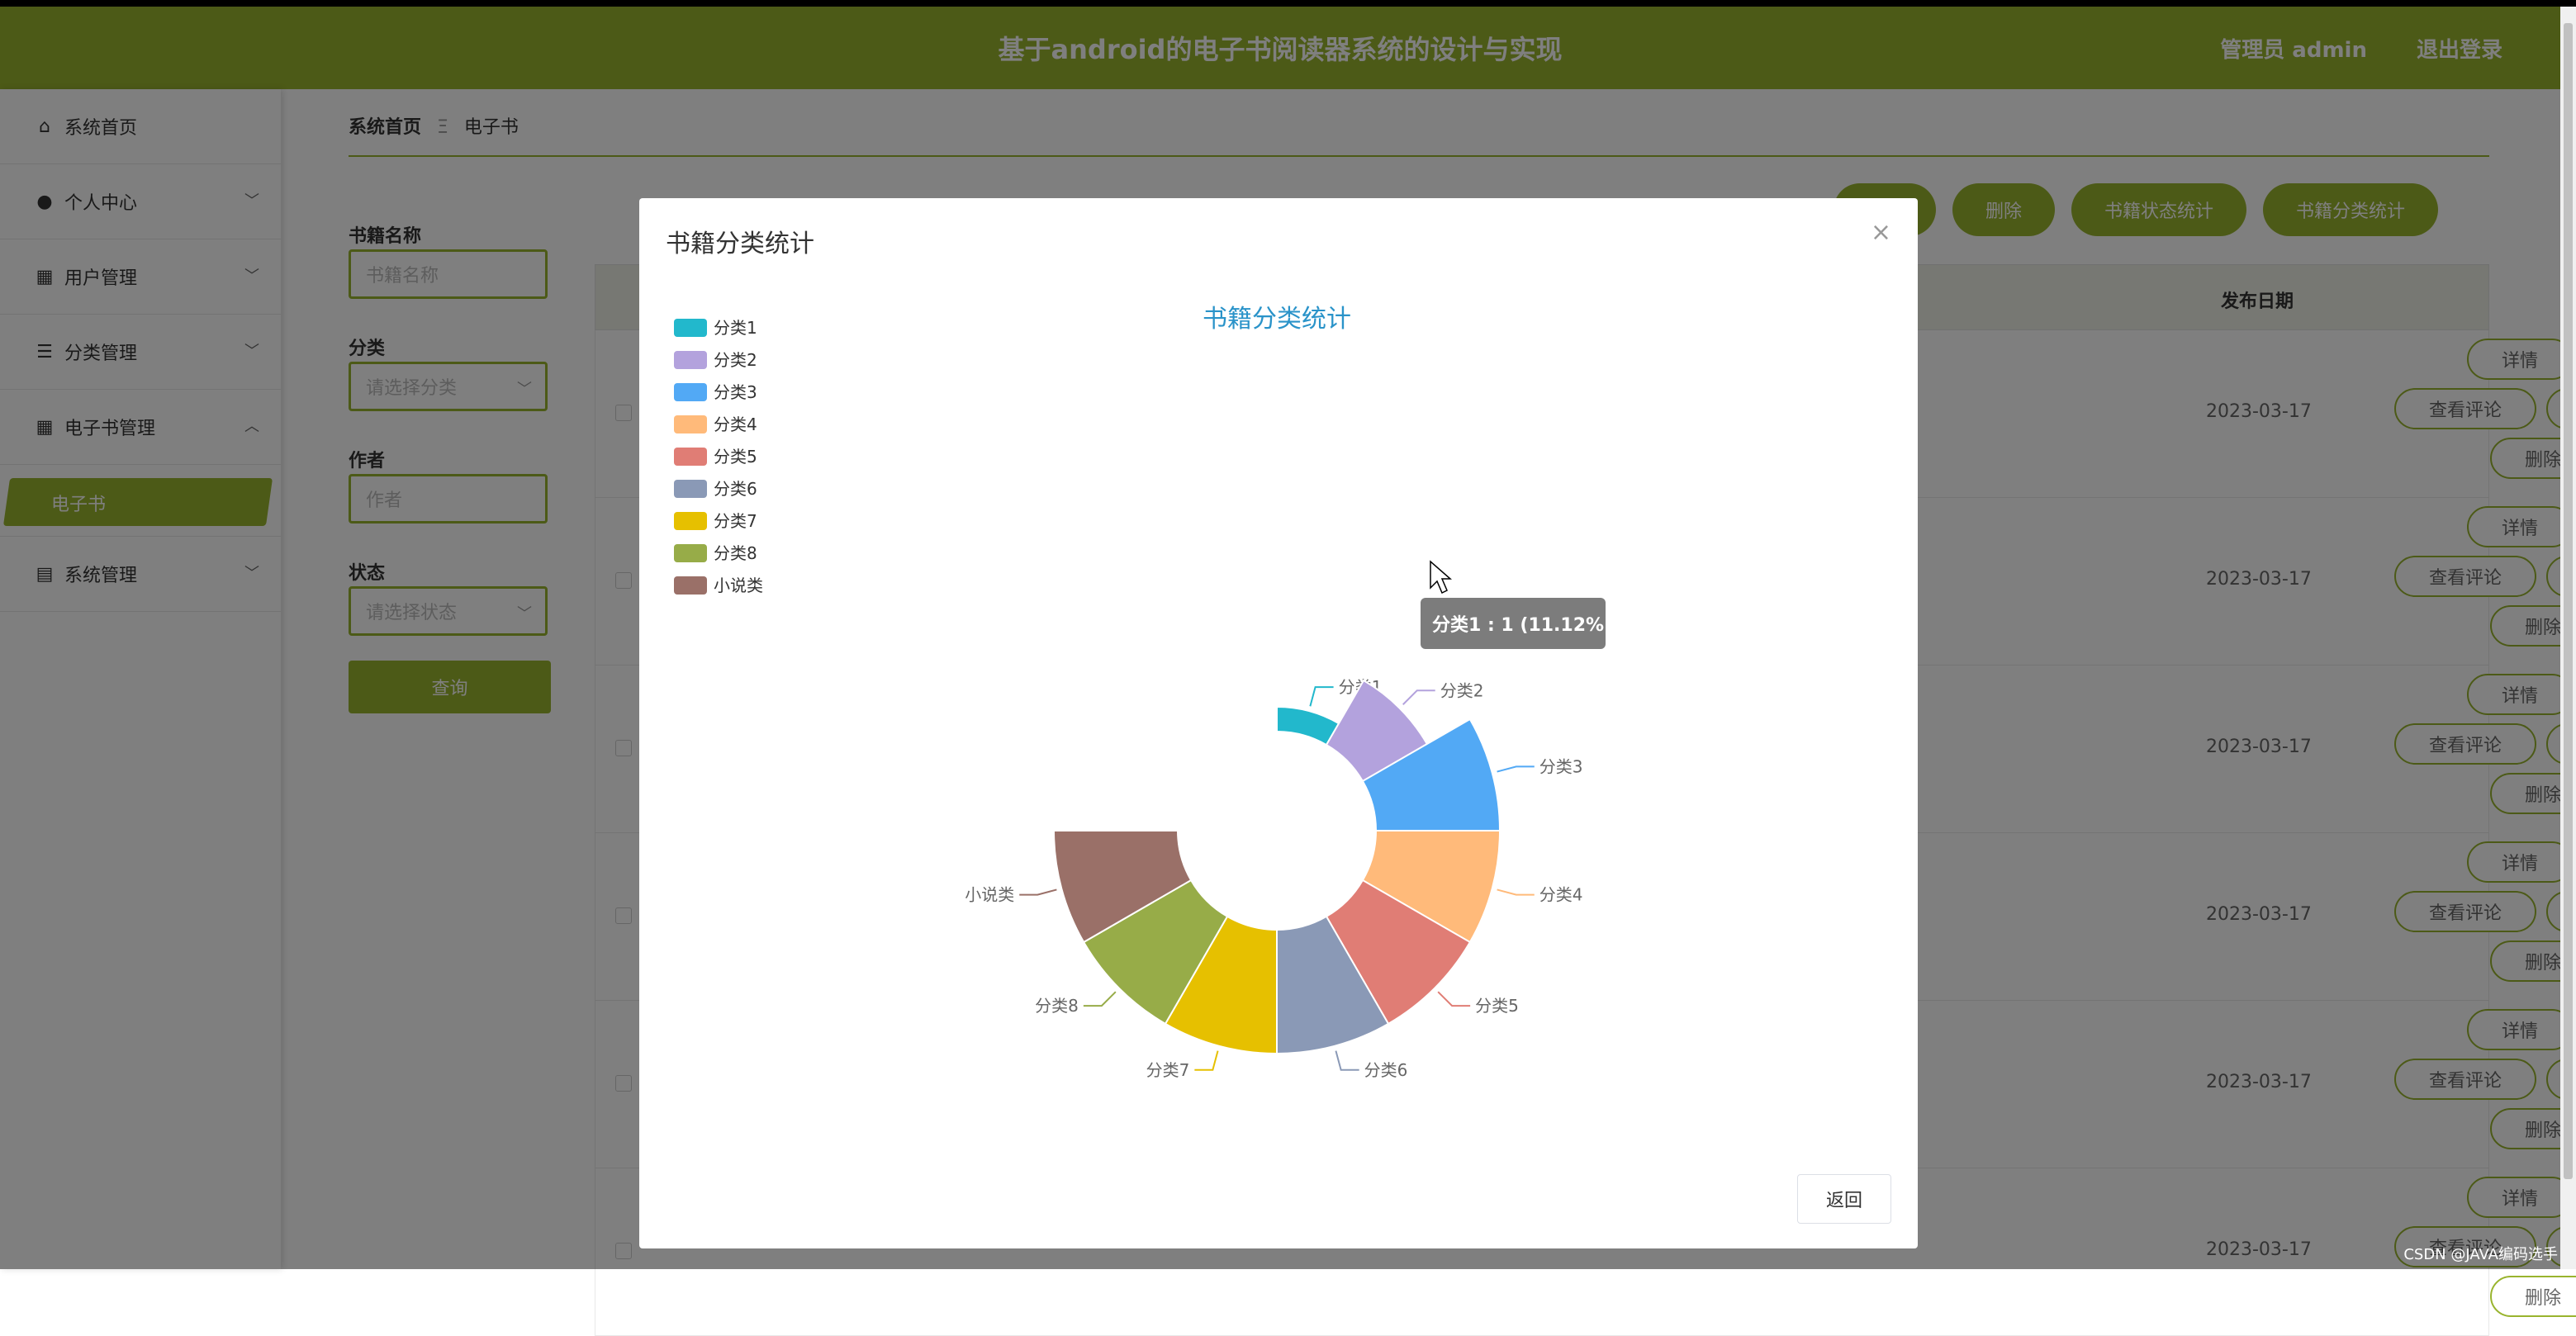 The image size is (2576, 1336). I want to click on pie-label: 分类2, so click(1462, 690).